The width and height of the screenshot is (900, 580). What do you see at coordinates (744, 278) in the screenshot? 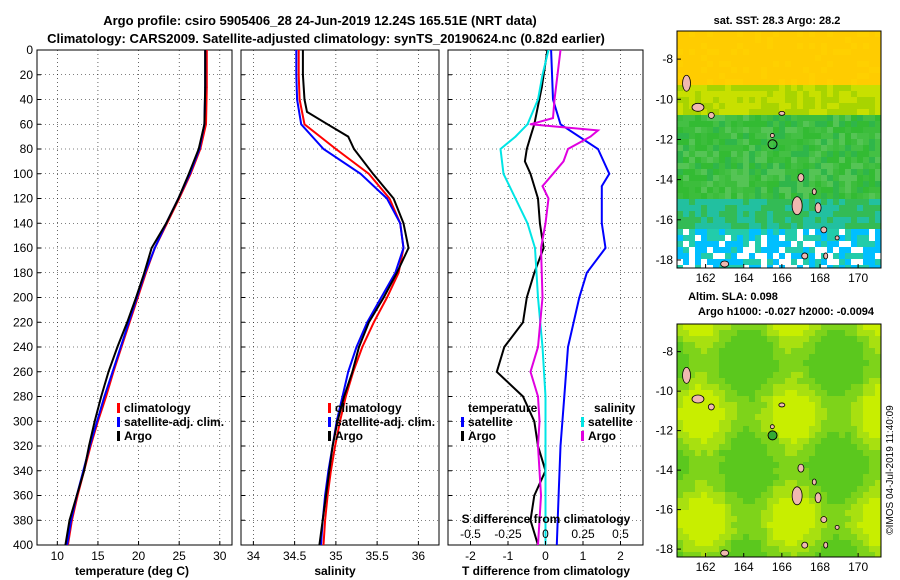
I see `map-x-tick-label: 164` at bounding box center [744, 278].